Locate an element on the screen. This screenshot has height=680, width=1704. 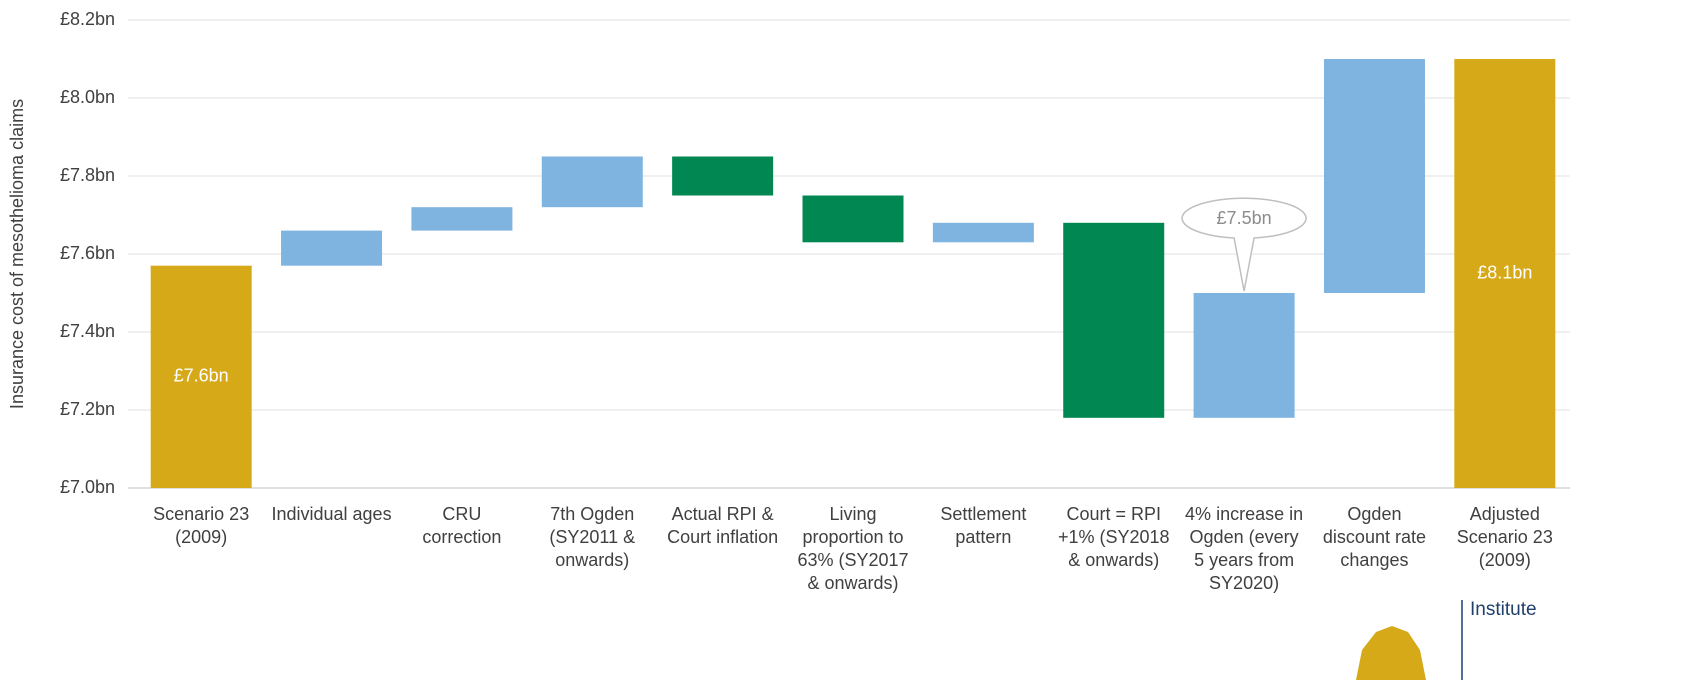
x-tick-label: CRU correction is located at coordinates (461, 525).